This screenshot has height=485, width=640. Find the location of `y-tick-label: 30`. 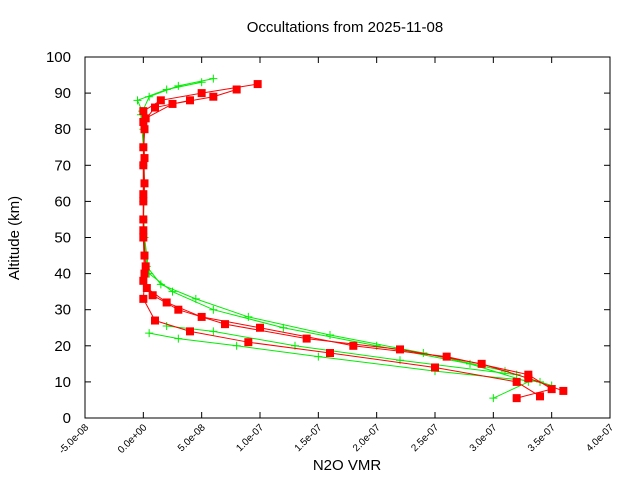

y-tick-label: 30 is located at coordinates (62, 310).